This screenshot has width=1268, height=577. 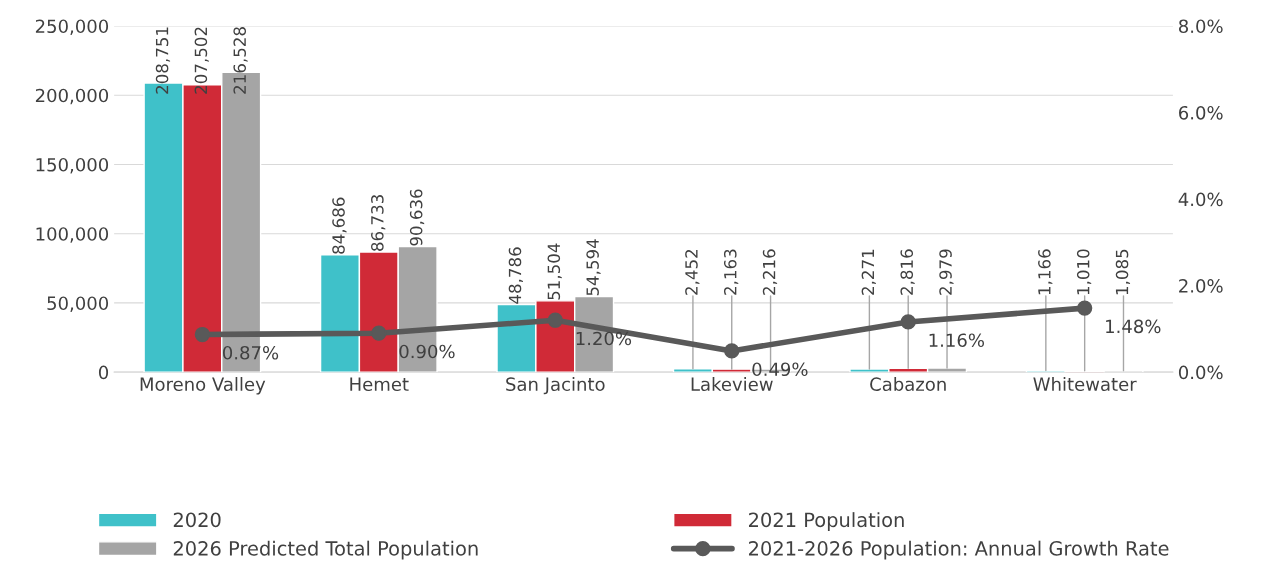 I want to click on y-tick-label: 50,000, so click(x=78, y=304).